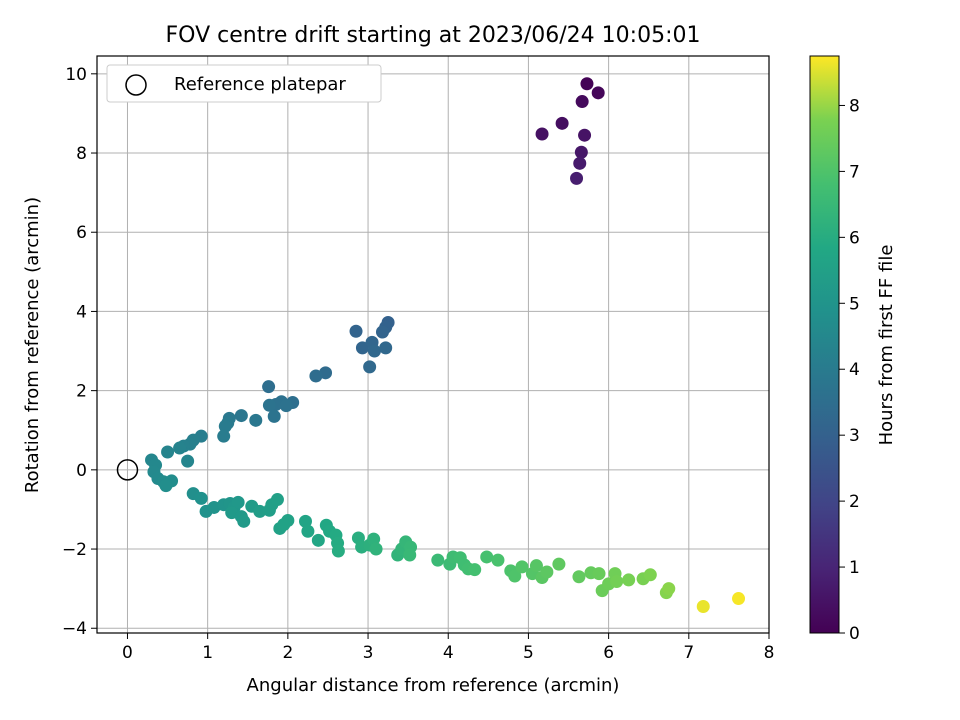 The image size is (960, 720). What do you see at coordinates (824, 344) in the screenshot?
I see `colorbar-gradient` at bounding box center [824, 344].